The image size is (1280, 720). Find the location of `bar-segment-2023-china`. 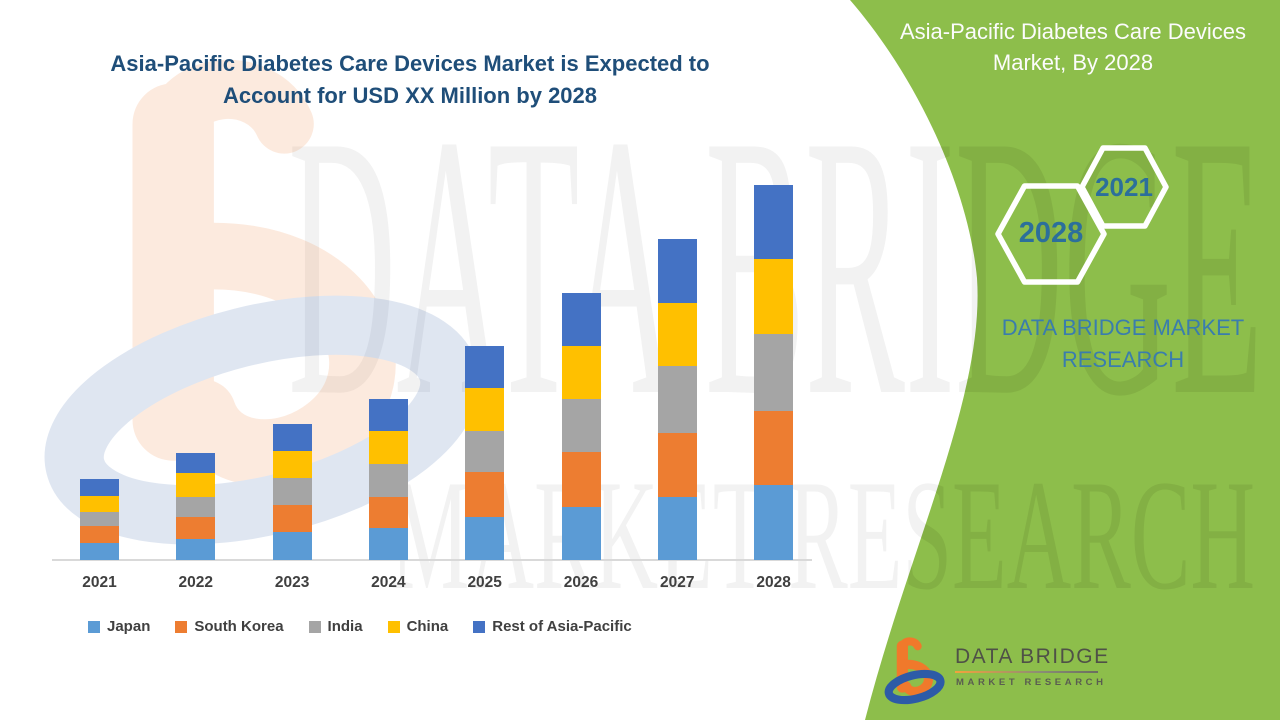

bar-segment-2023-china is located at coordinates (292, 464).